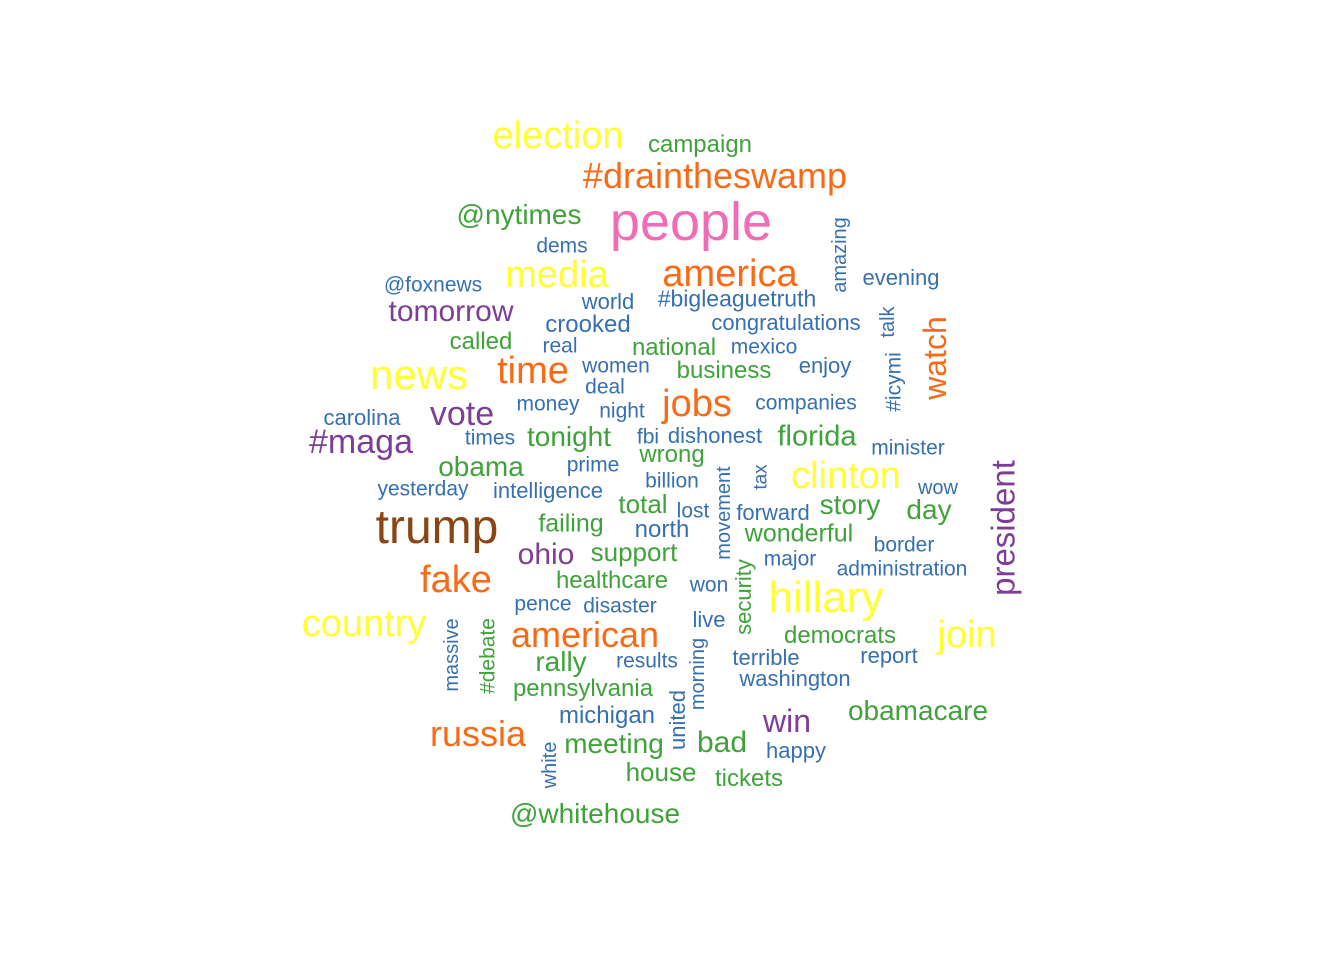 This screenshot has height=960, width=1344. What do you see at coordinates (709, 619) in the screenshot?
I see `cloud-word: live` at bounding box center [709, 619].